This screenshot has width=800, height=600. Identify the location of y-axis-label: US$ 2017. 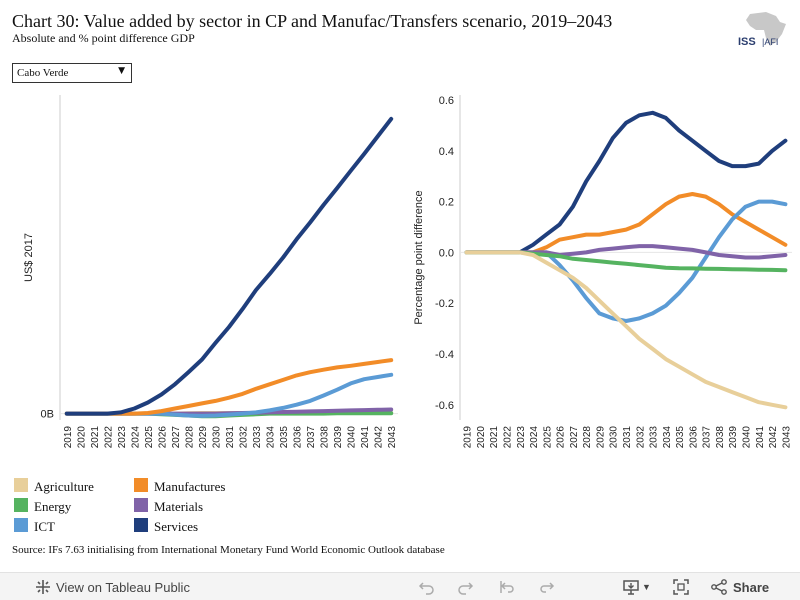
(29, 257).